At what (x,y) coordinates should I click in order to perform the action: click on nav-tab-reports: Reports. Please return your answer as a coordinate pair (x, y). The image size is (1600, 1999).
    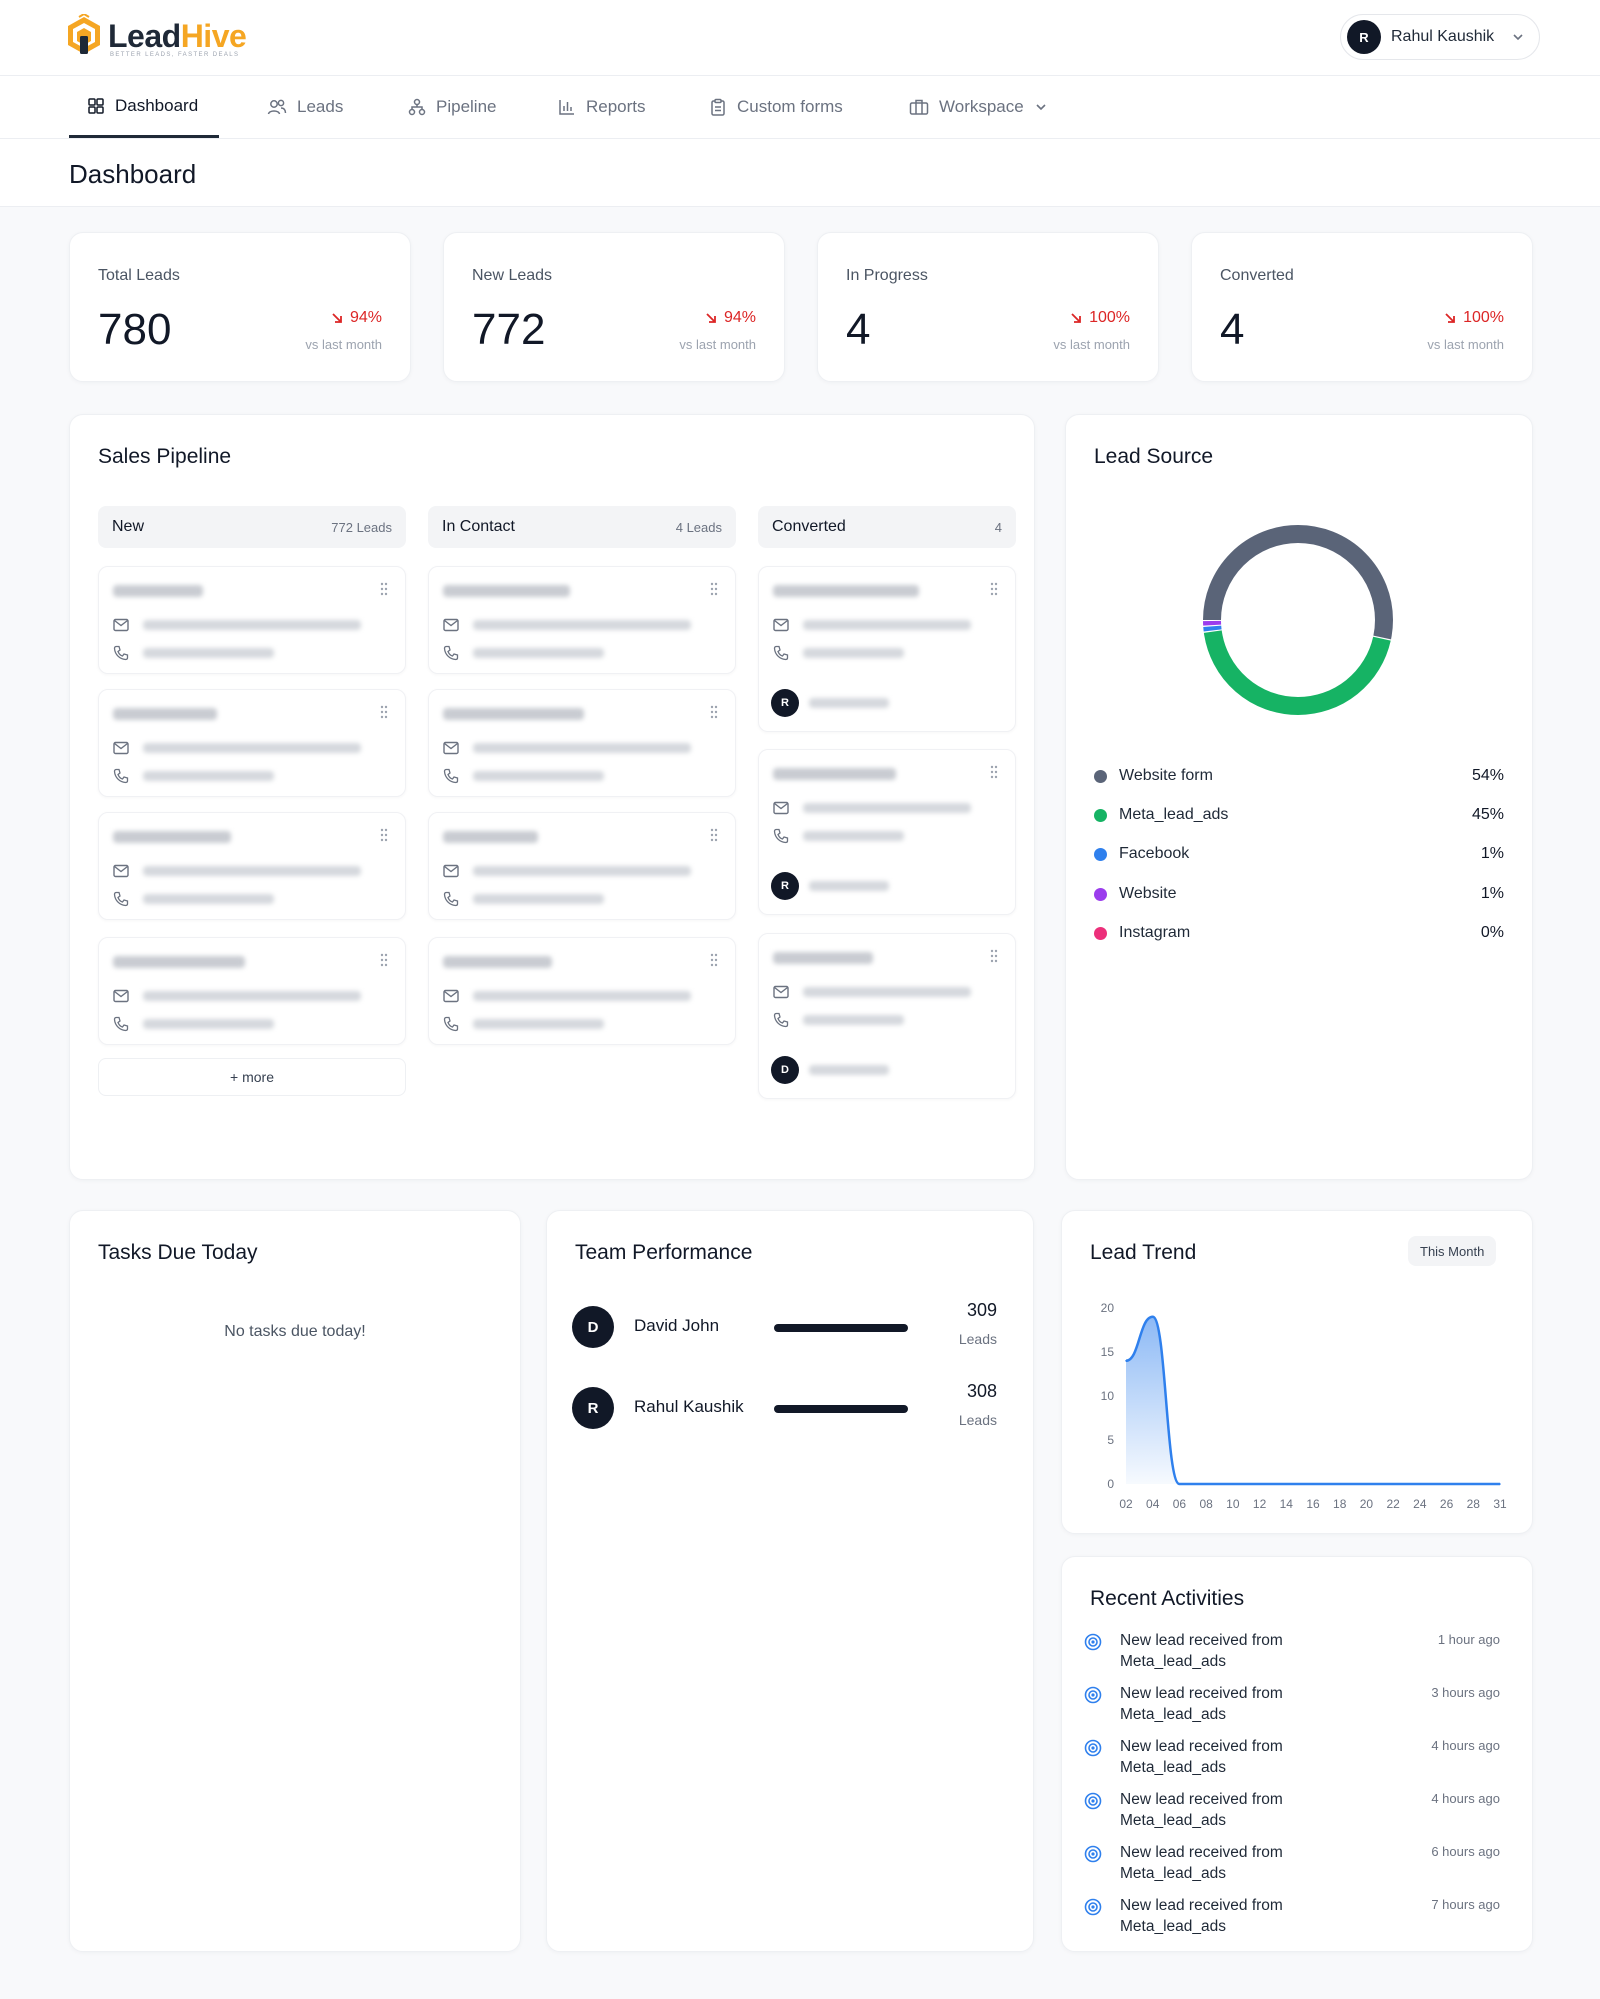
    Looking at the image, I should click on (602, 107).